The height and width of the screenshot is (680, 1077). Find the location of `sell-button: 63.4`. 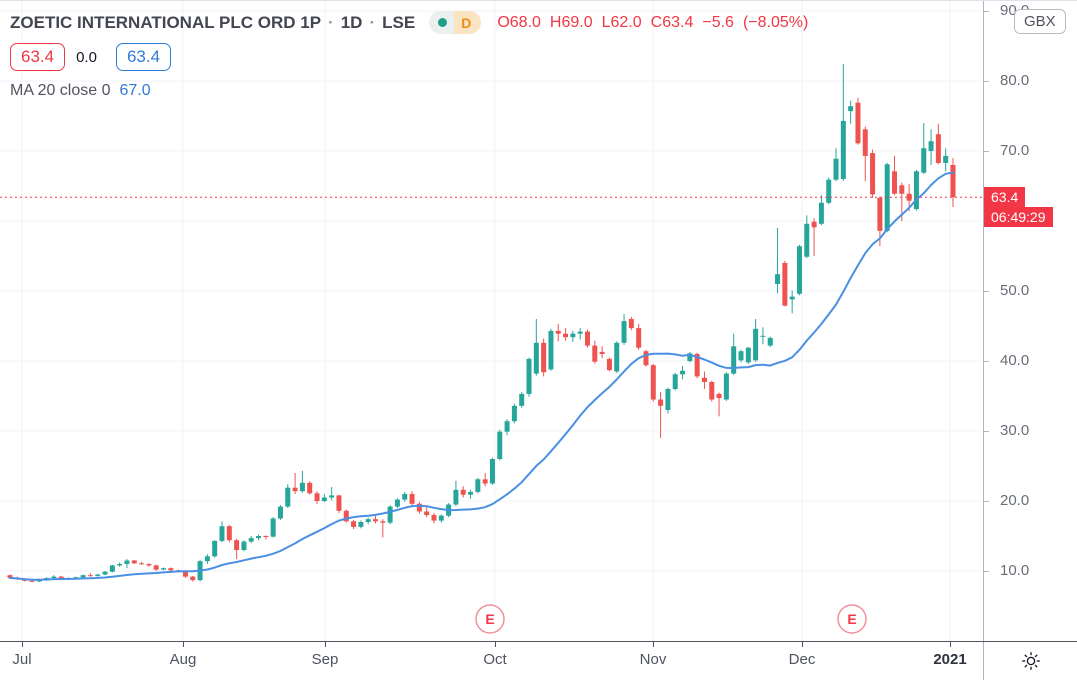

sell-button: 63.4 is located at coordinates (38, 57).